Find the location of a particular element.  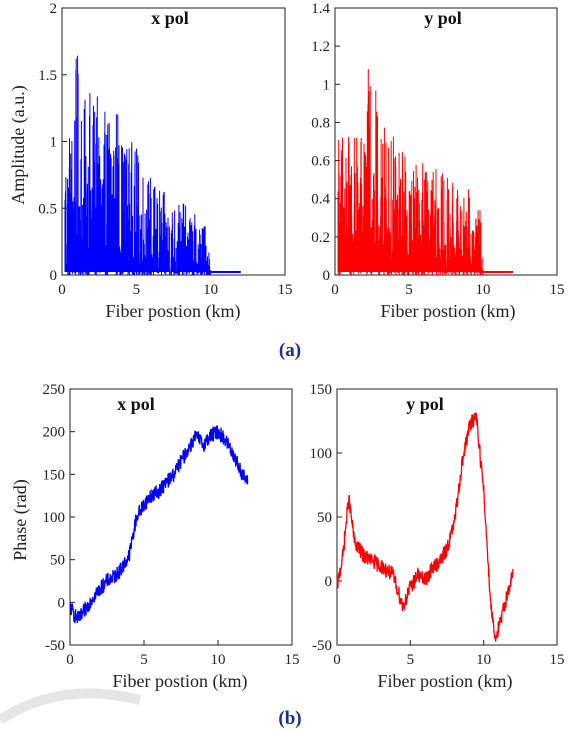

y-tick-label: 200 is located at coordinates (54, 433).